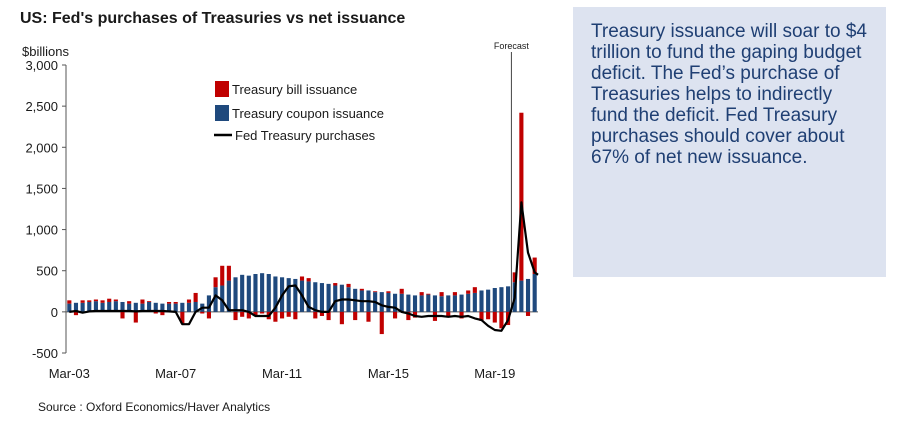 Image resolution: width=900 pixels, height=433 pixels. What do you see at coordinates (41, 147) in the screenshot?
I see `y-tick-label: 2,000` at bounding box center [41, 147].